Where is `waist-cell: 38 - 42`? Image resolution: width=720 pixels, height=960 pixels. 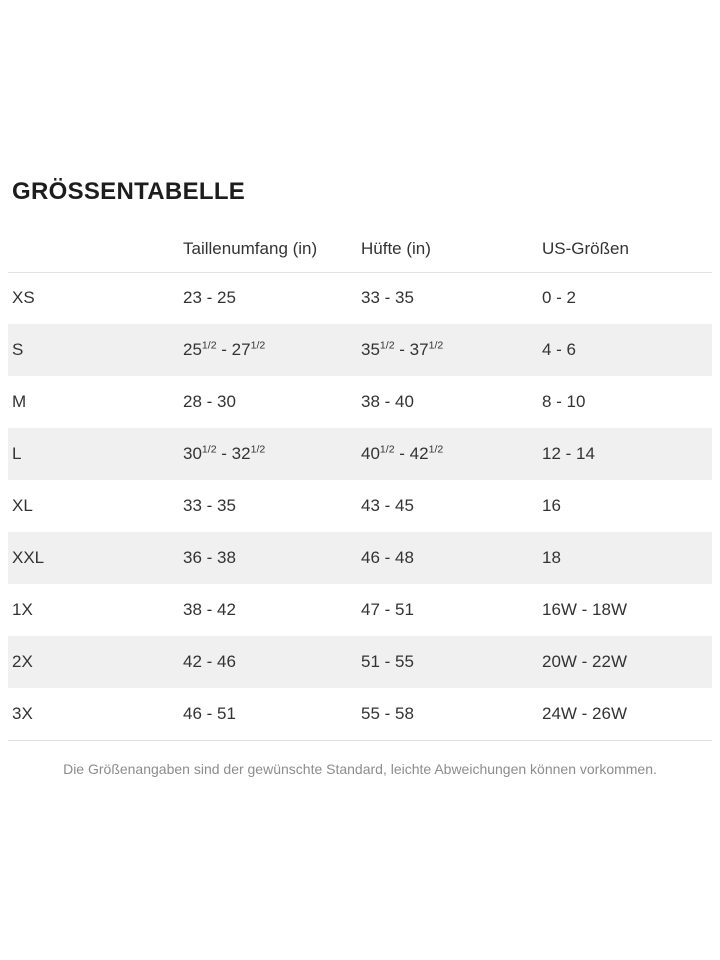
waist-cell: 38 - 42 is located at coordinates (209, 609).